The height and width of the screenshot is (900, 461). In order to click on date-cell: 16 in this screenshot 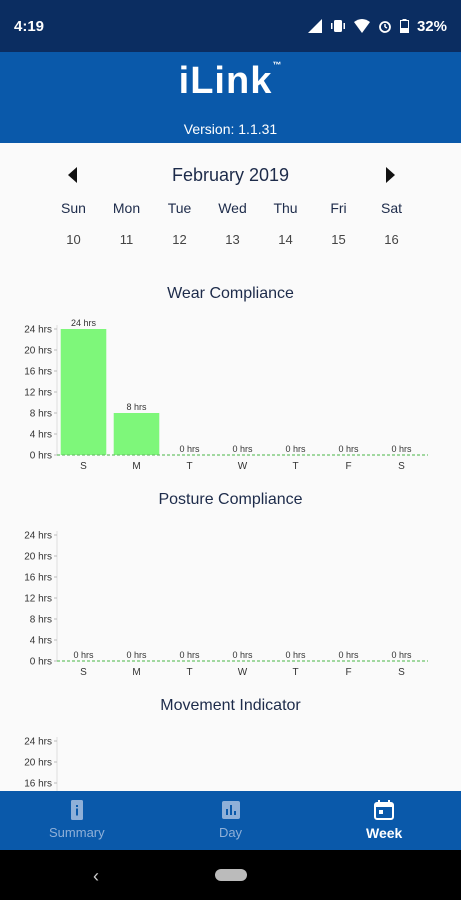, I will do `click(391, 239)`.